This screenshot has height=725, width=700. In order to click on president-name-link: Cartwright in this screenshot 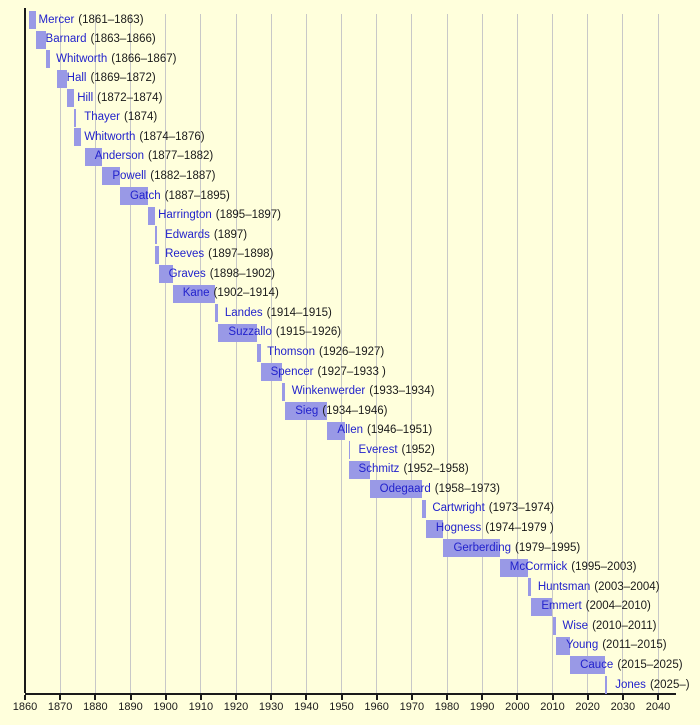, I will do `click(458, 508)`.